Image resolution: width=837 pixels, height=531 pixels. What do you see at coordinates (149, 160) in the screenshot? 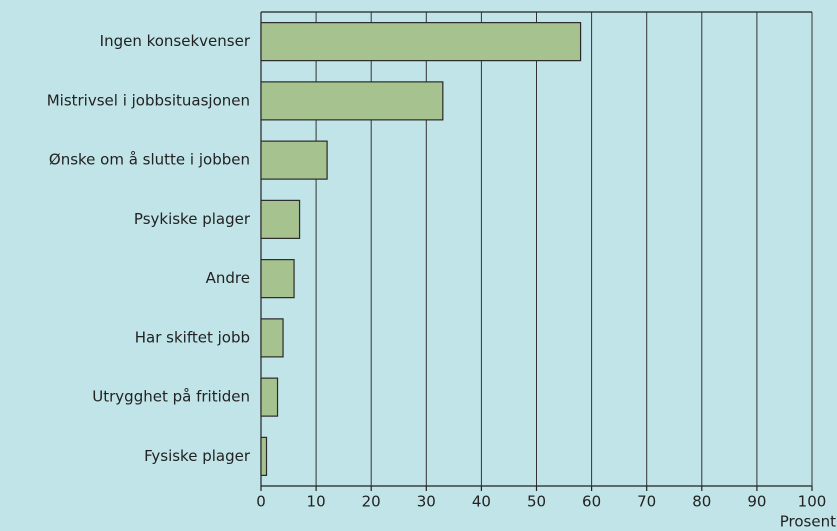
I see `y-tick-label: Ønske om å slutte i jobben` at bounding box center [149, 160].